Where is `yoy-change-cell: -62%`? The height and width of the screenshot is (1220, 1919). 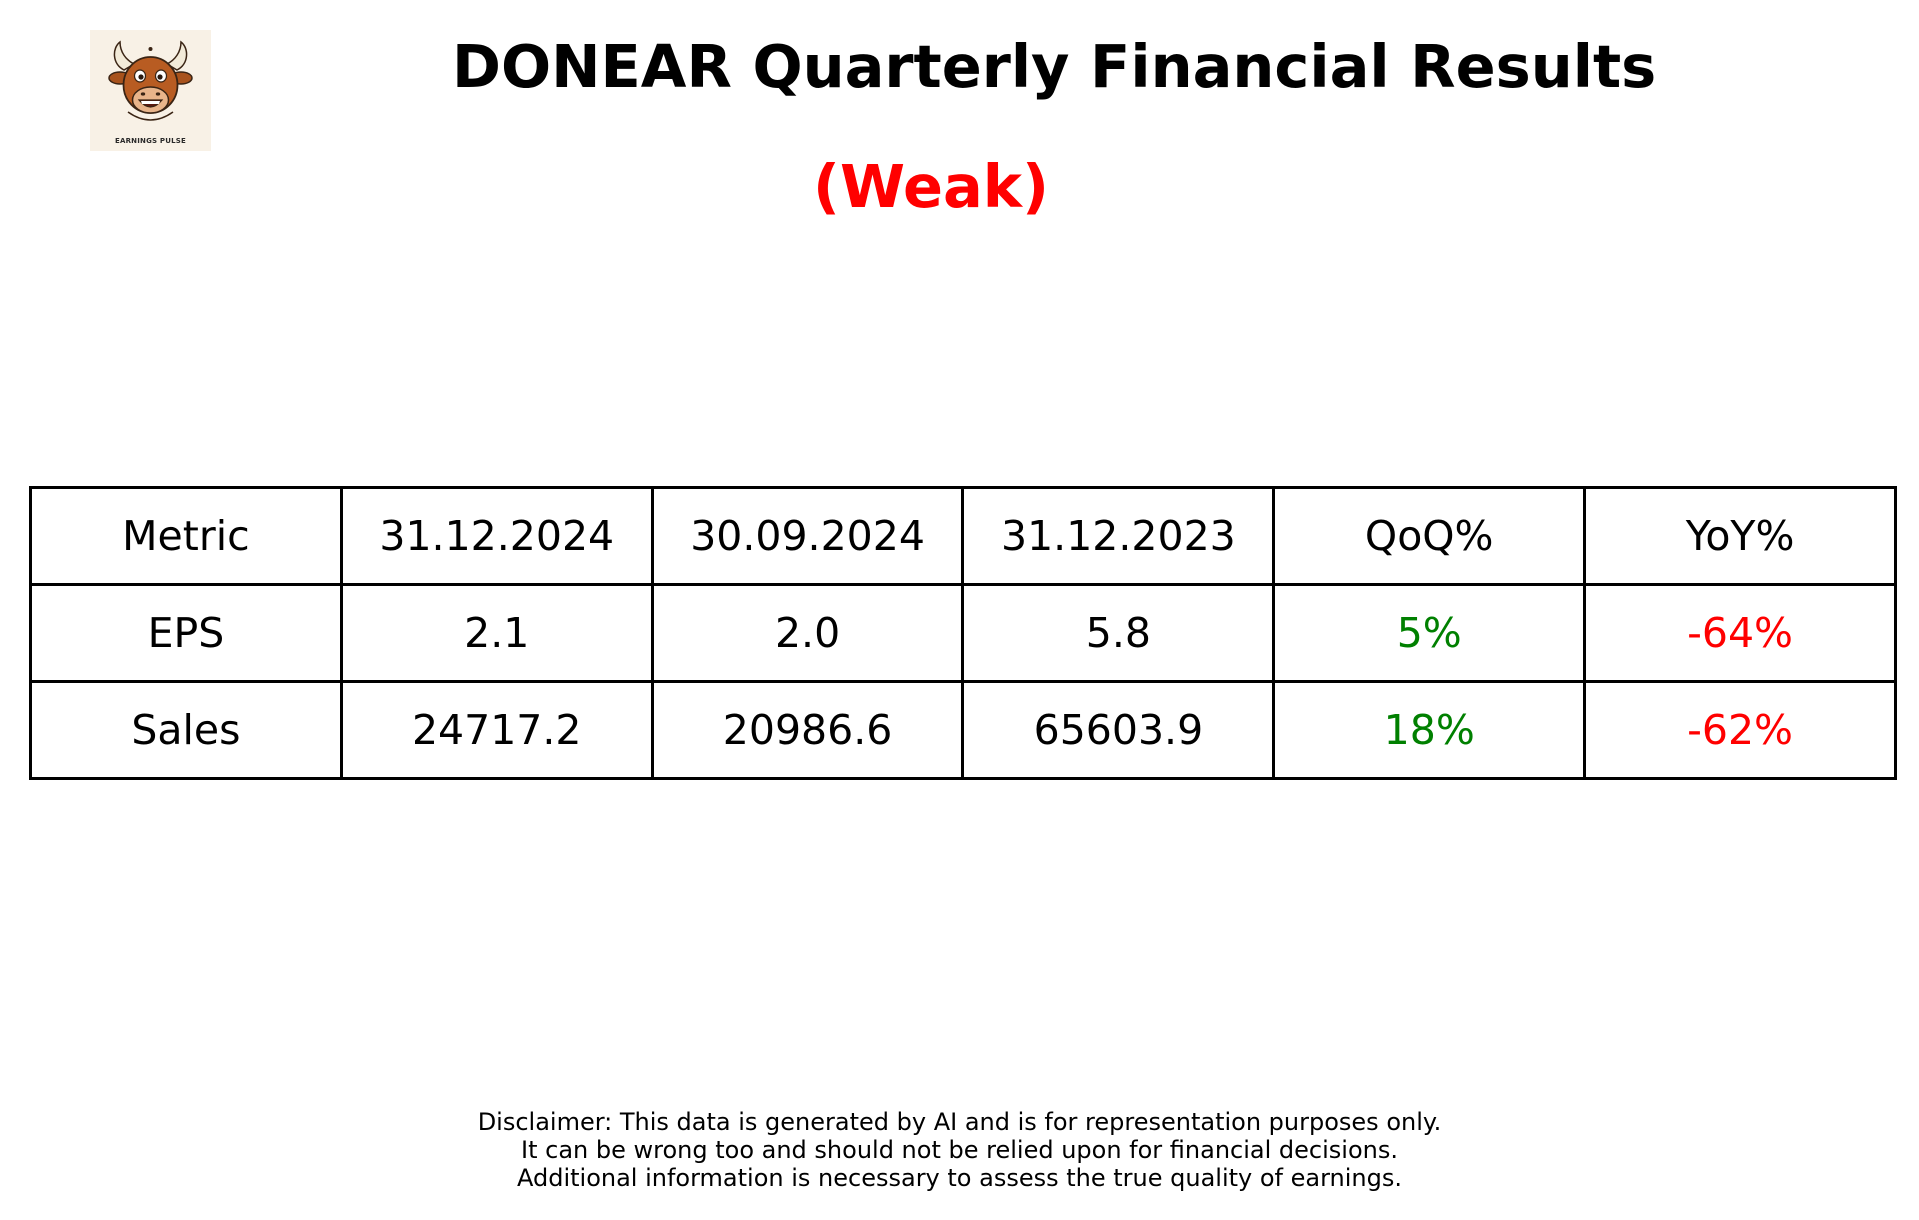
yoy-change-cell: -62% is located at coordinates (1740, 730).